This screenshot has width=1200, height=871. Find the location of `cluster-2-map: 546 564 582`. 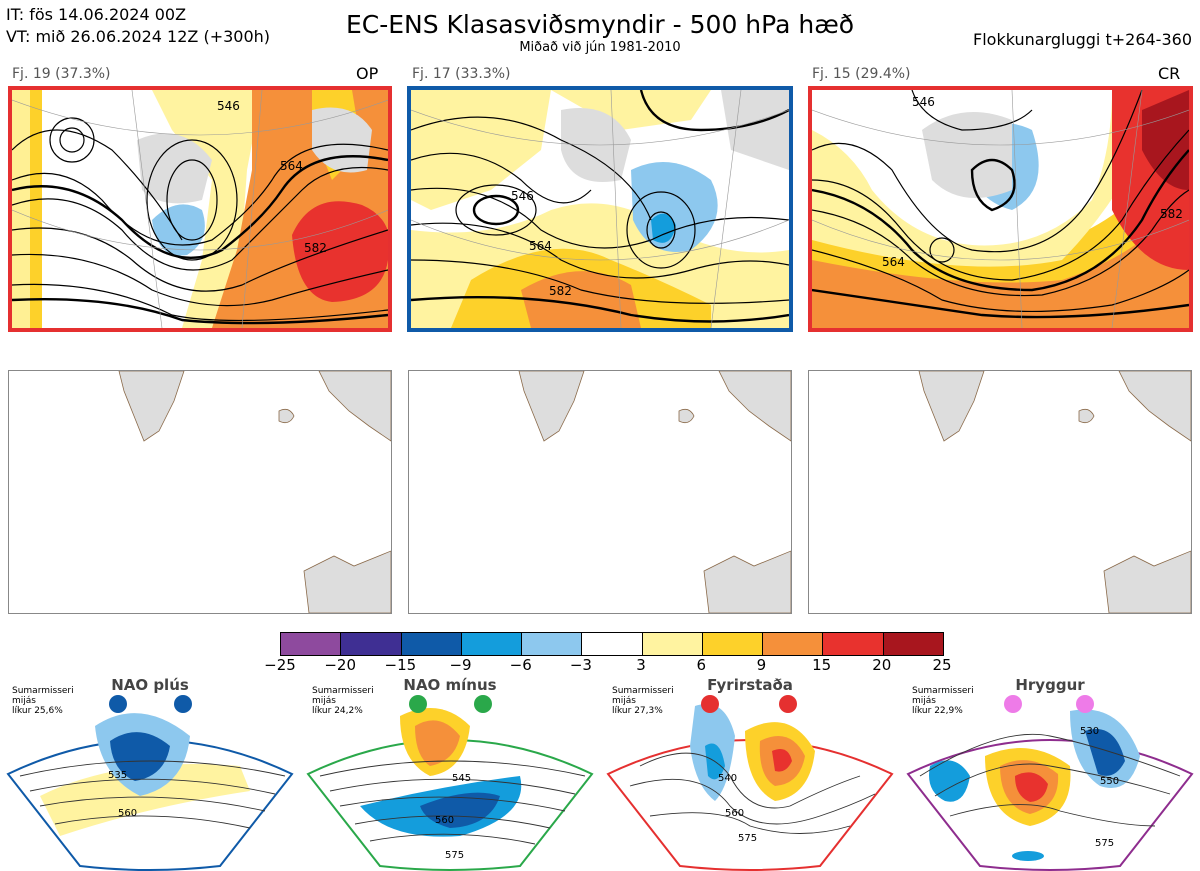

cluster-2-map: 546 564 582 is located at coordinates (600, 209).